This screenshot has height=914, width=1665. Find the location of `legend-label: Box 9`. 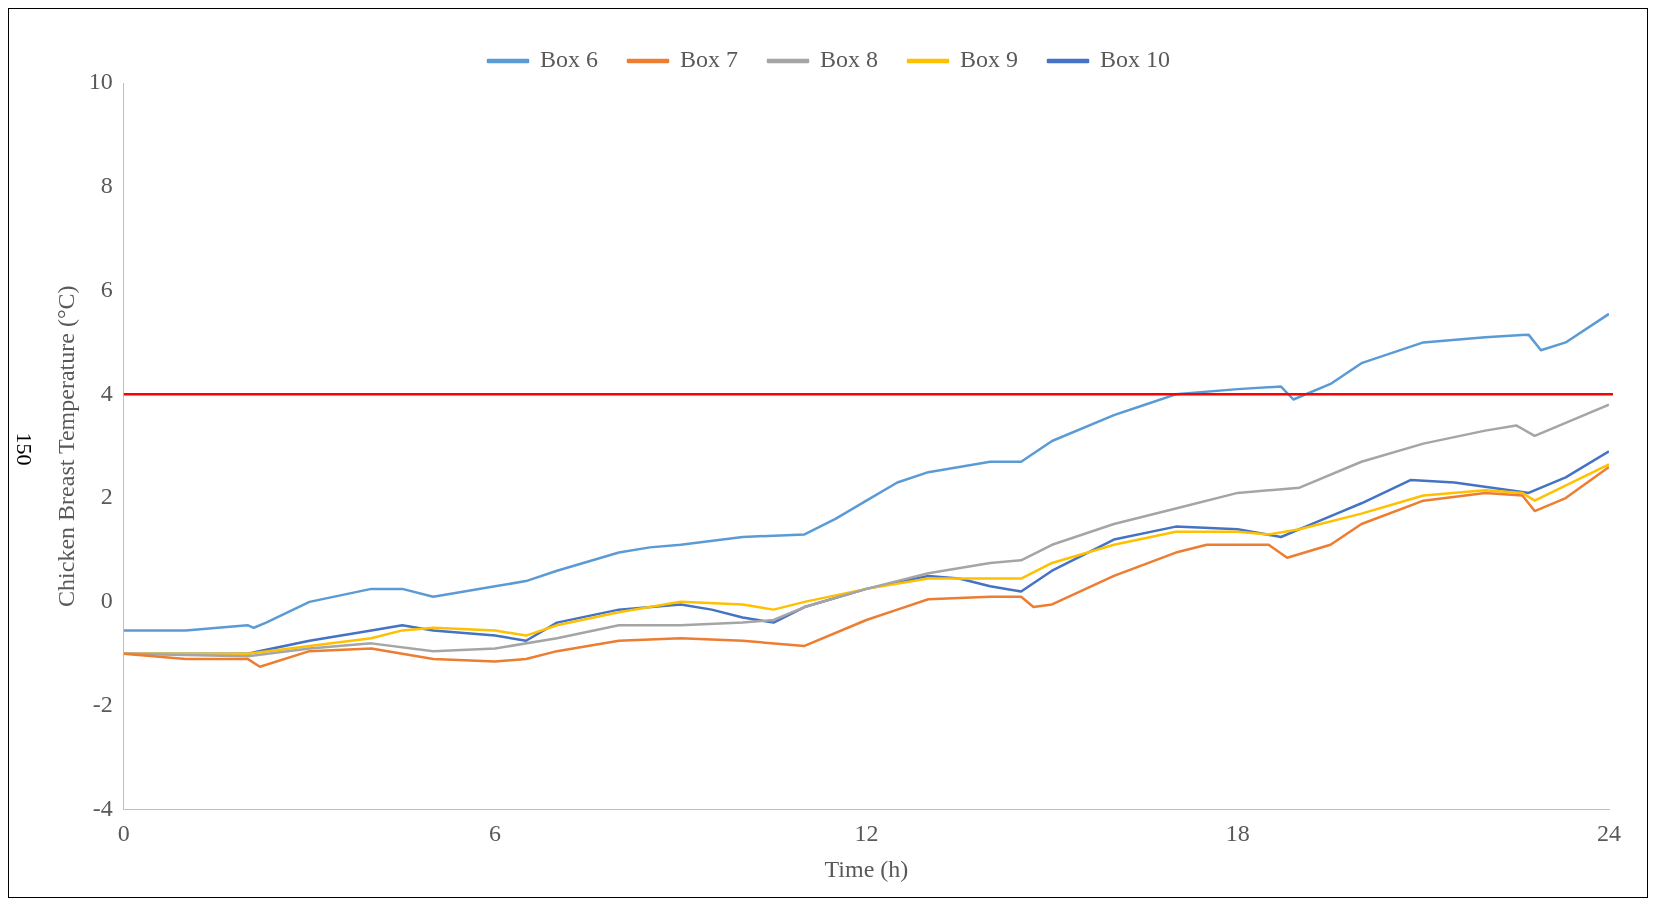

legend-label: Box 9 is located at coordinates (989, 59).